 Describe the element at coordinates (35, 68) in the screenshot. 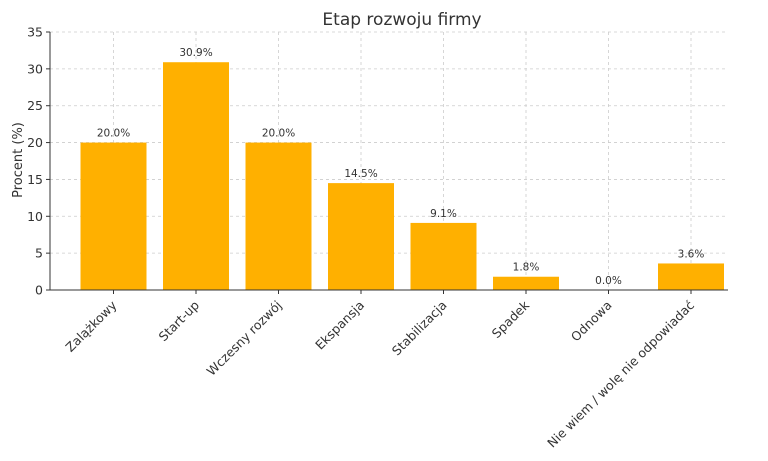

I see `y-tick-label: 30` at that location.